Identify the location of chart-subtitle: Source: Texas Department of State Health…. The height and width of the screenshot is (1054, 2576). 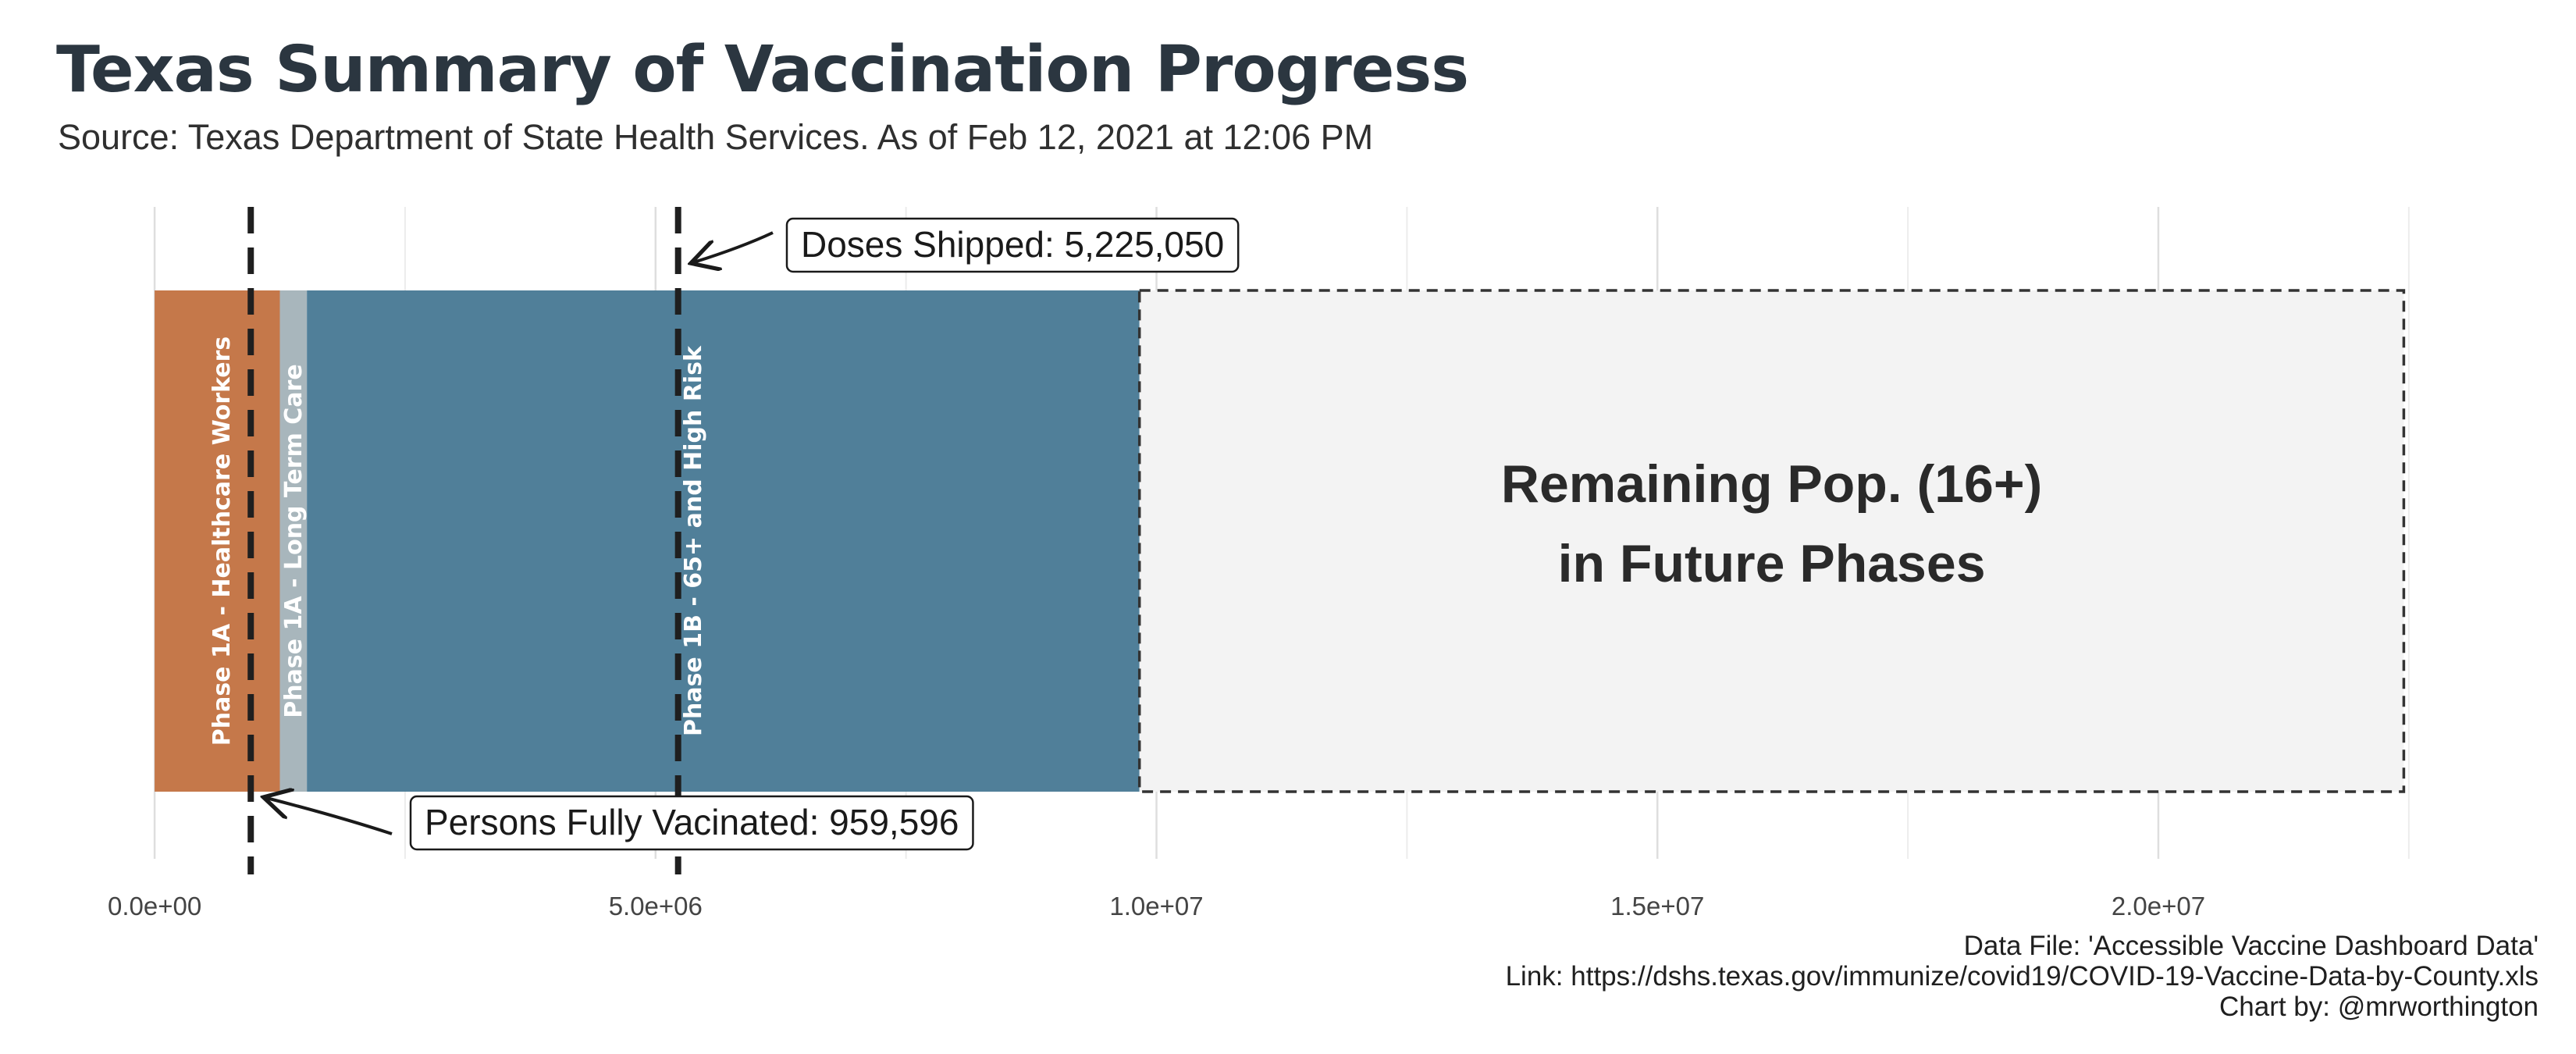
(716, 137).